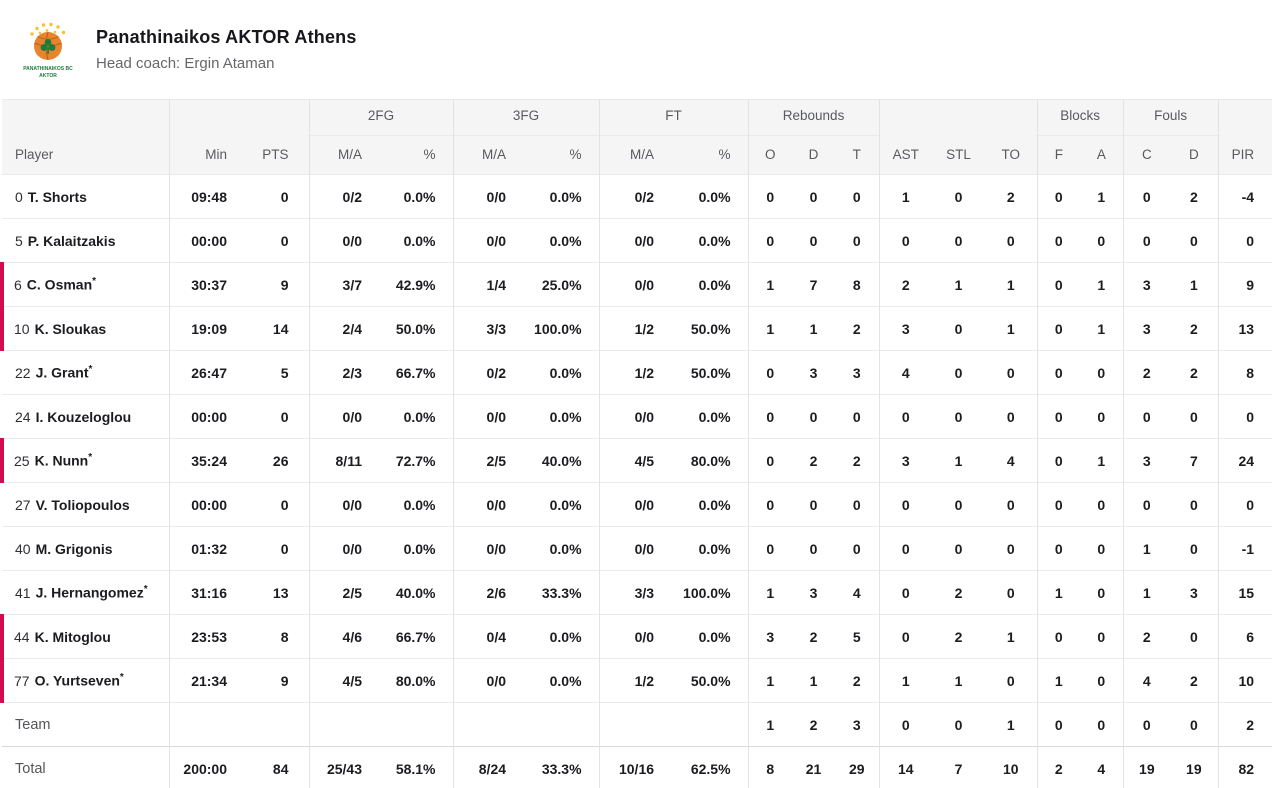  What do you see at coordinates (82, 504) in the screenshot?
I see `player-name: V. Toliopoulos` at bounding box center [82, 504].